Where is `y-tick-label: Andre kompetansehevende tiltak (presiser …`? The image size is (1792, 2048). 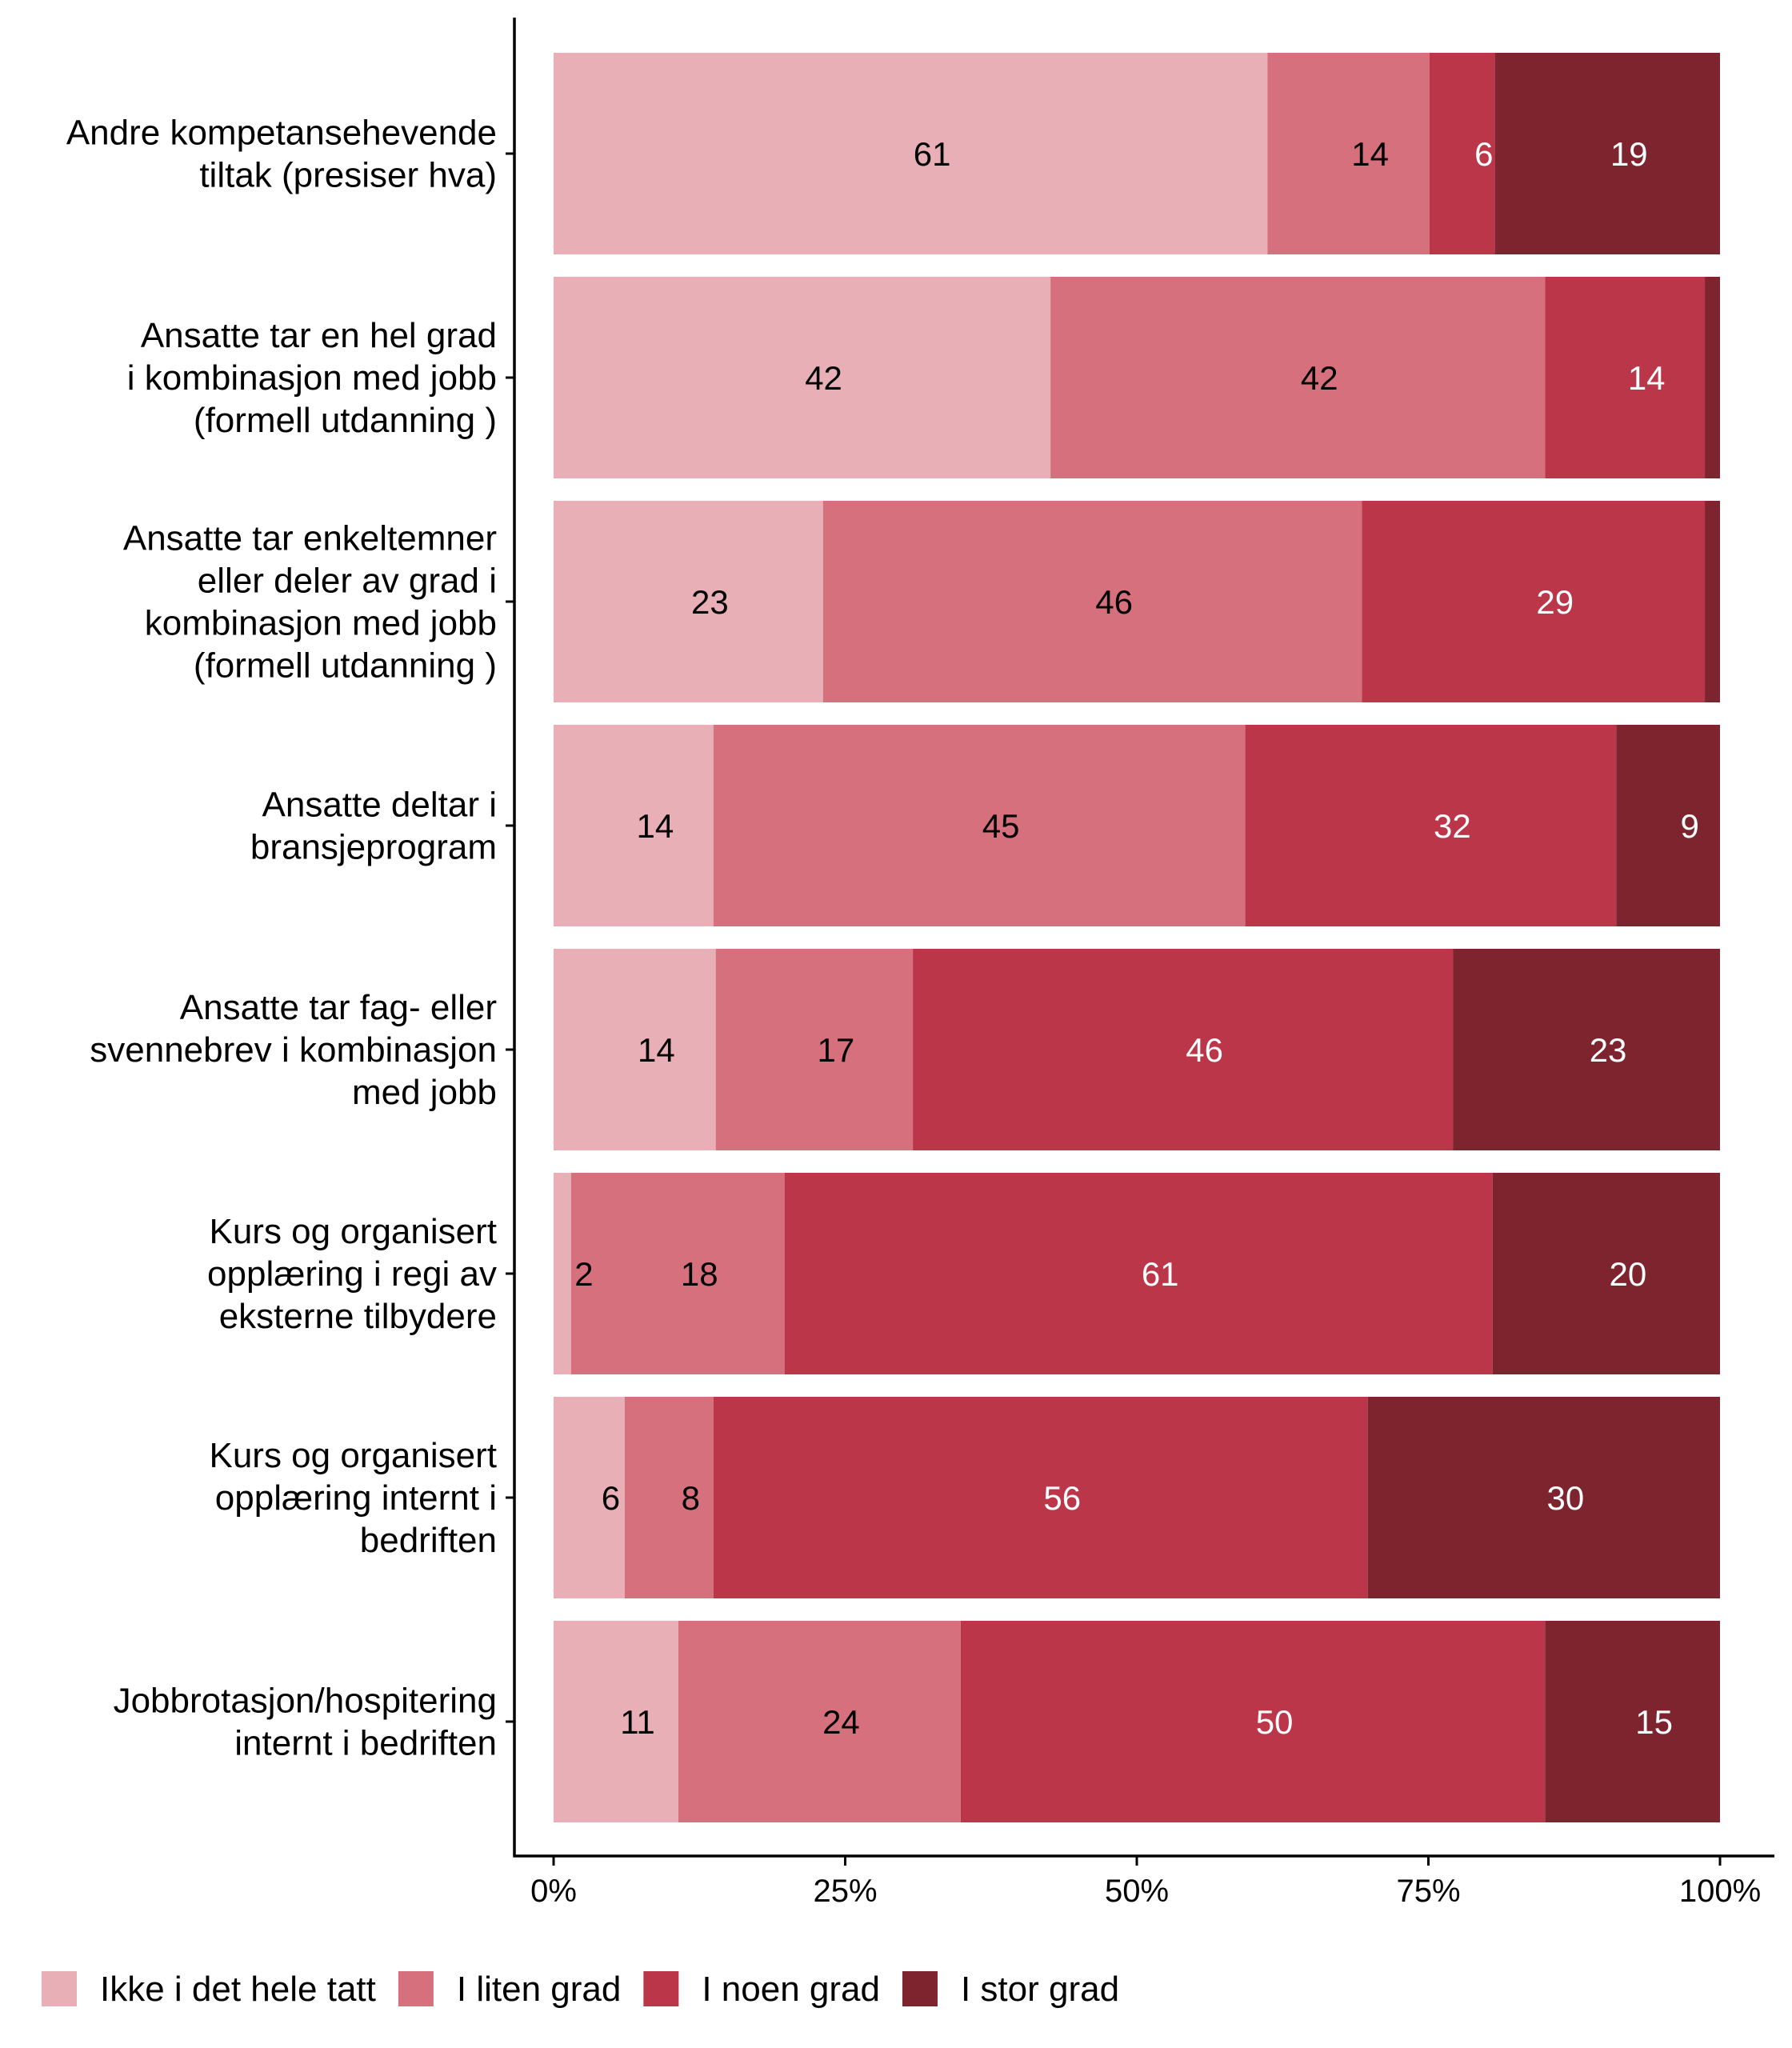 y-tick-label: Andre kompetansehevende tiltak (presiser … is located at coordinates (281, 154).